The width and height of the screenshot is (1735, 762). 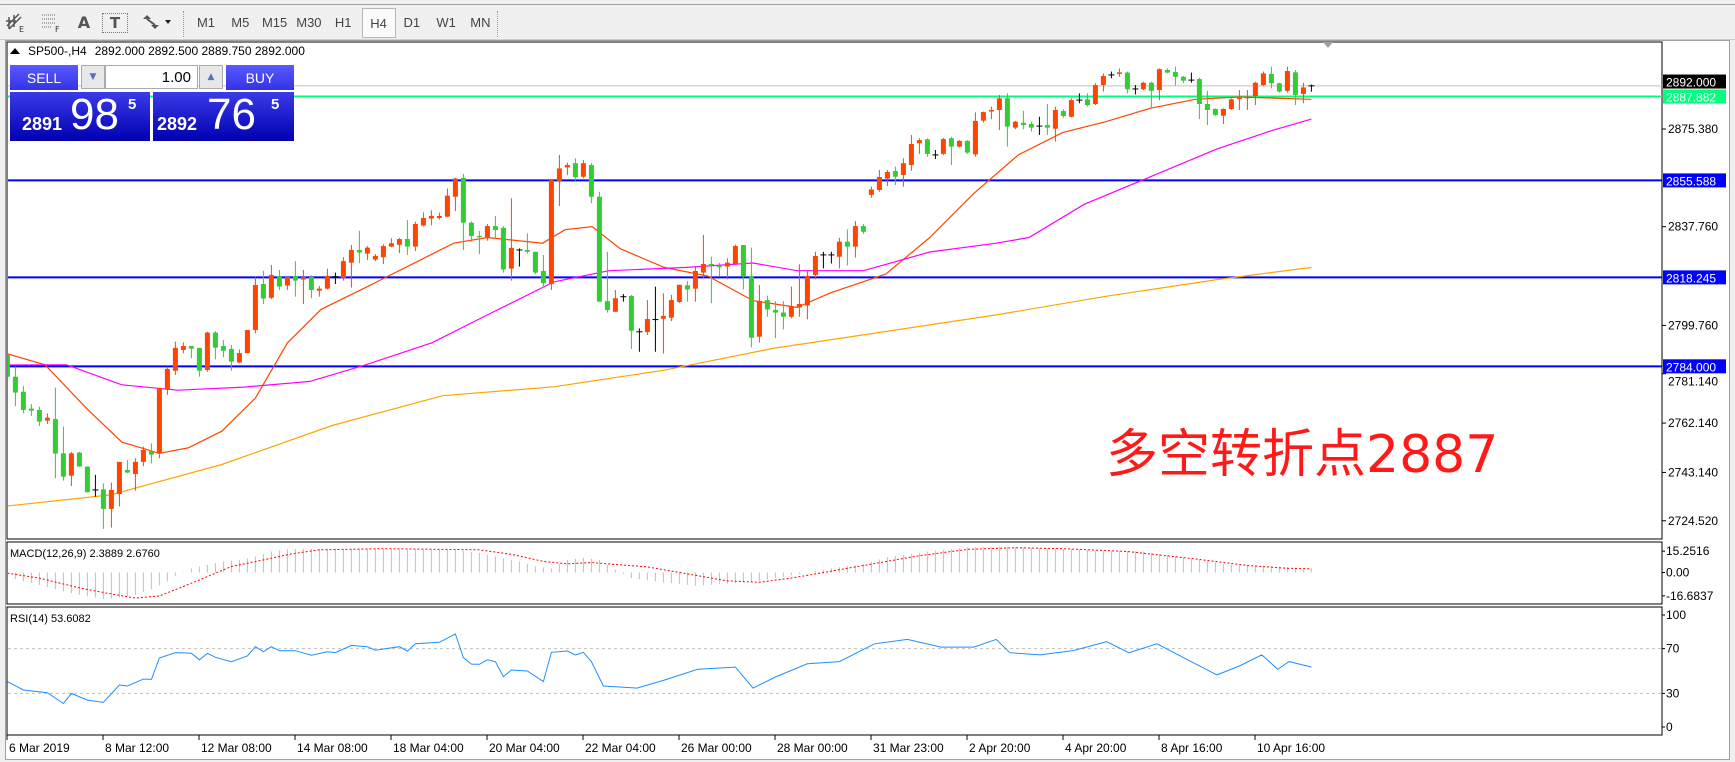 What do you see at coordinates (1669, 727) in the screenshot?
I see `rsi-axis-label: 0` at bounding box center [1669, 727].